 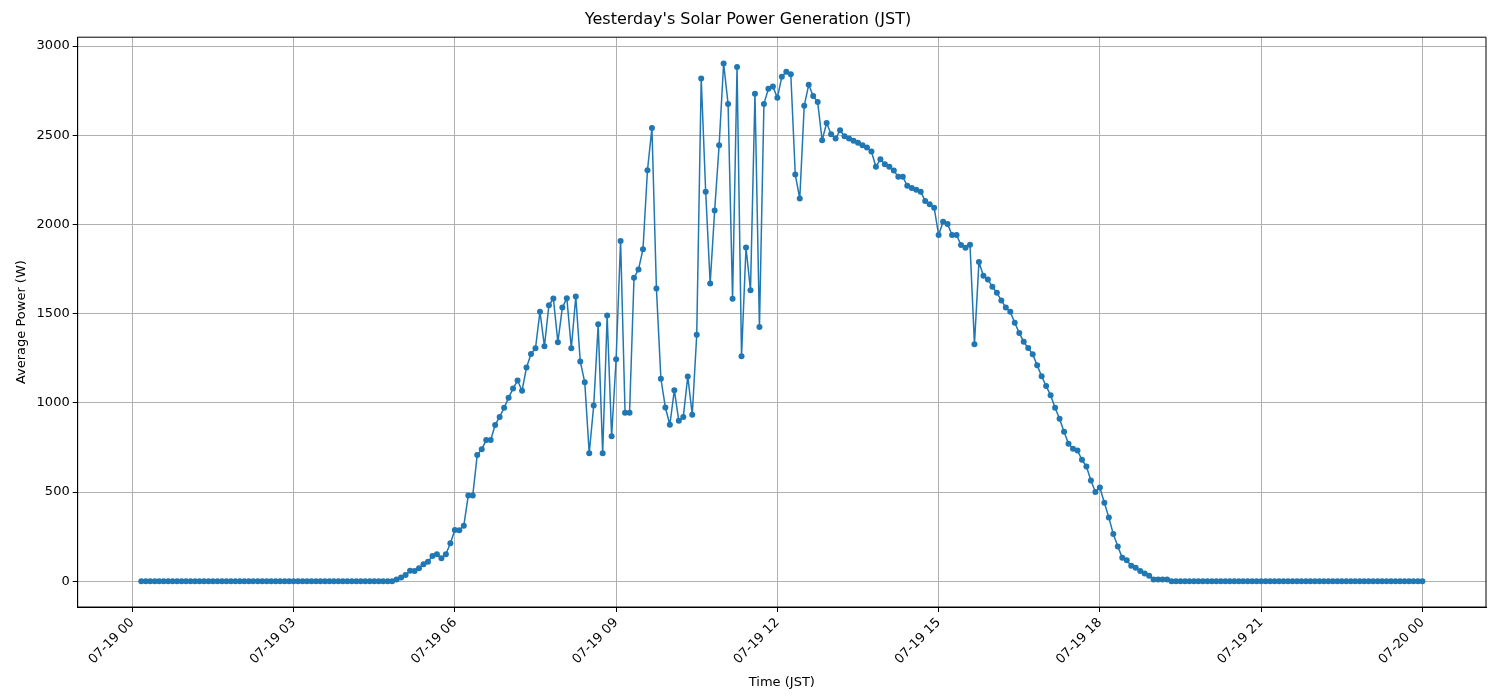 I want to click on y-tick-label: 0, so click(x=65, y=580).